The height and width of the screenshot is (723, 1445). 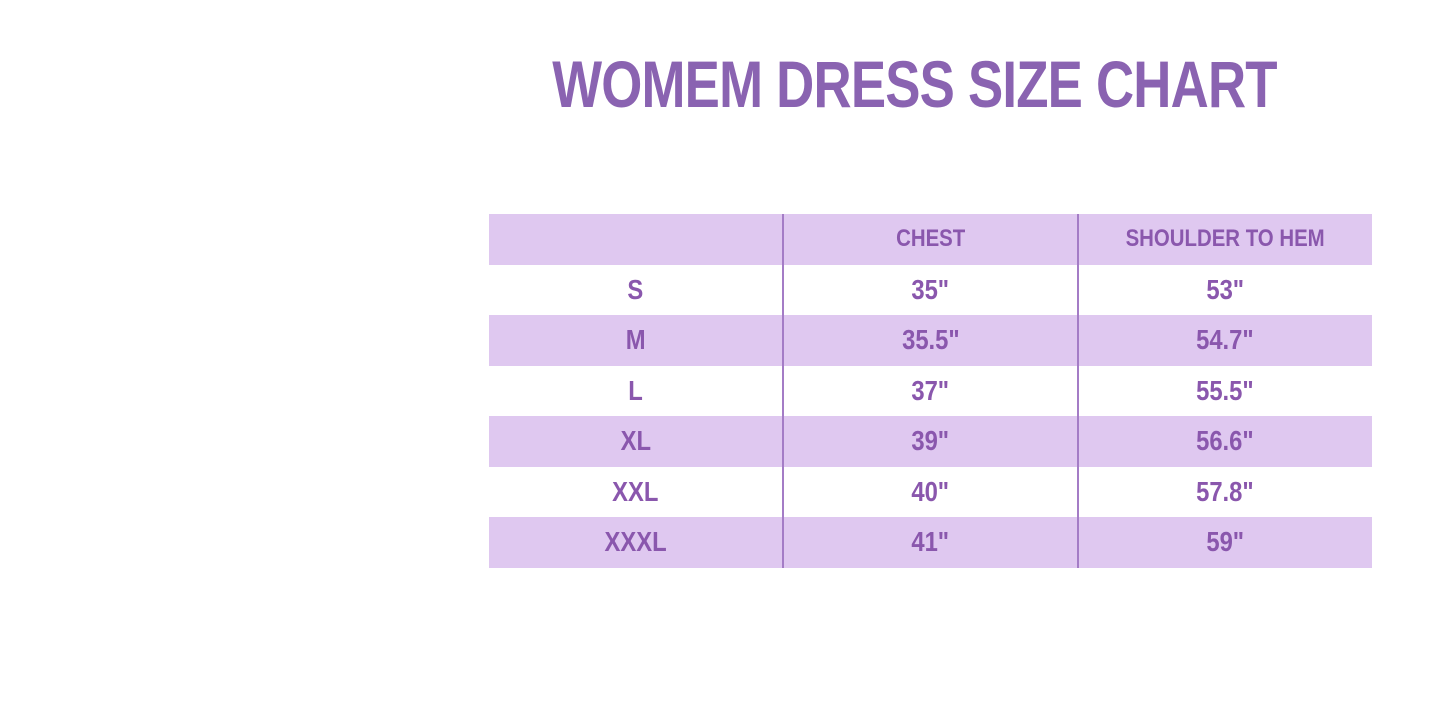 I want to click on table-row: M 35.5" 54.7", so click(x=930, y=340).